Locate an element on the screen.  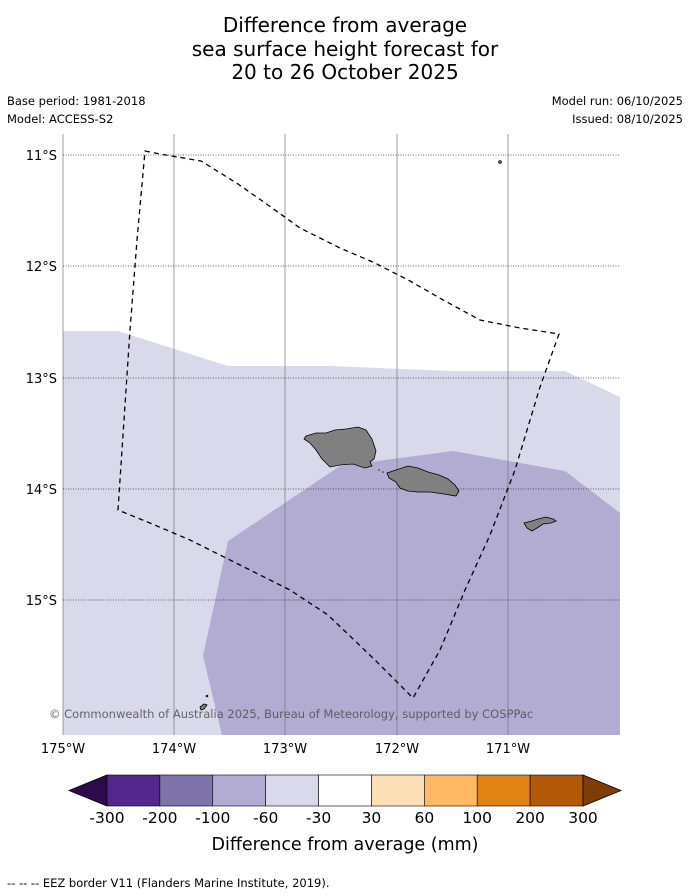
swains-island is located at coordinates (500, 162).